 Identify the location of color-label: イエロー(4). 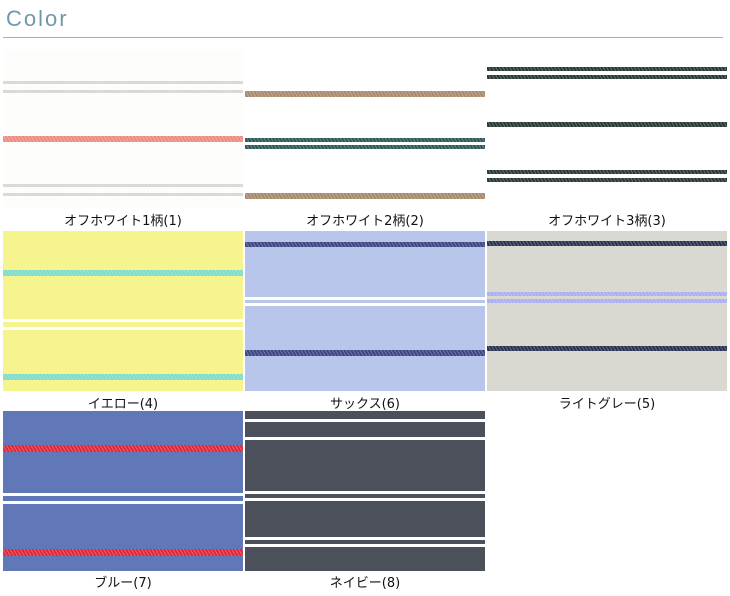
(123, 404).